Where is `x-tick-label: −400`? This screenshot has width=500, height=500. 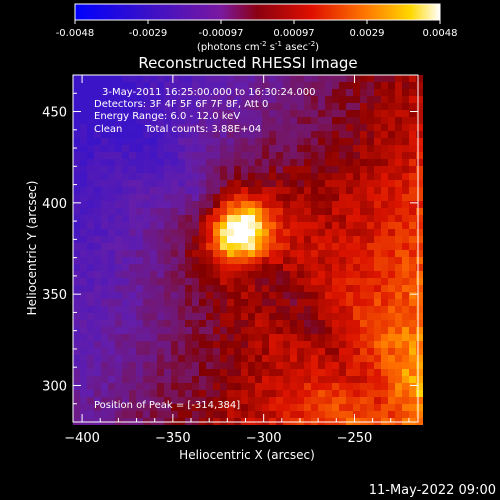
x-tick-label: −400 is located at coordinates (82, 438).